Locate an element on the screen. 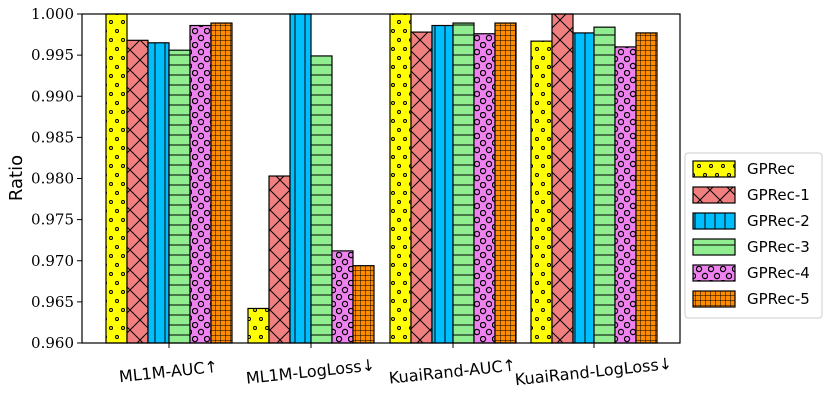 The height and width of the screenshot is (402, 830). y-tick-label: 0.960 is located at coordinates (52, 343).